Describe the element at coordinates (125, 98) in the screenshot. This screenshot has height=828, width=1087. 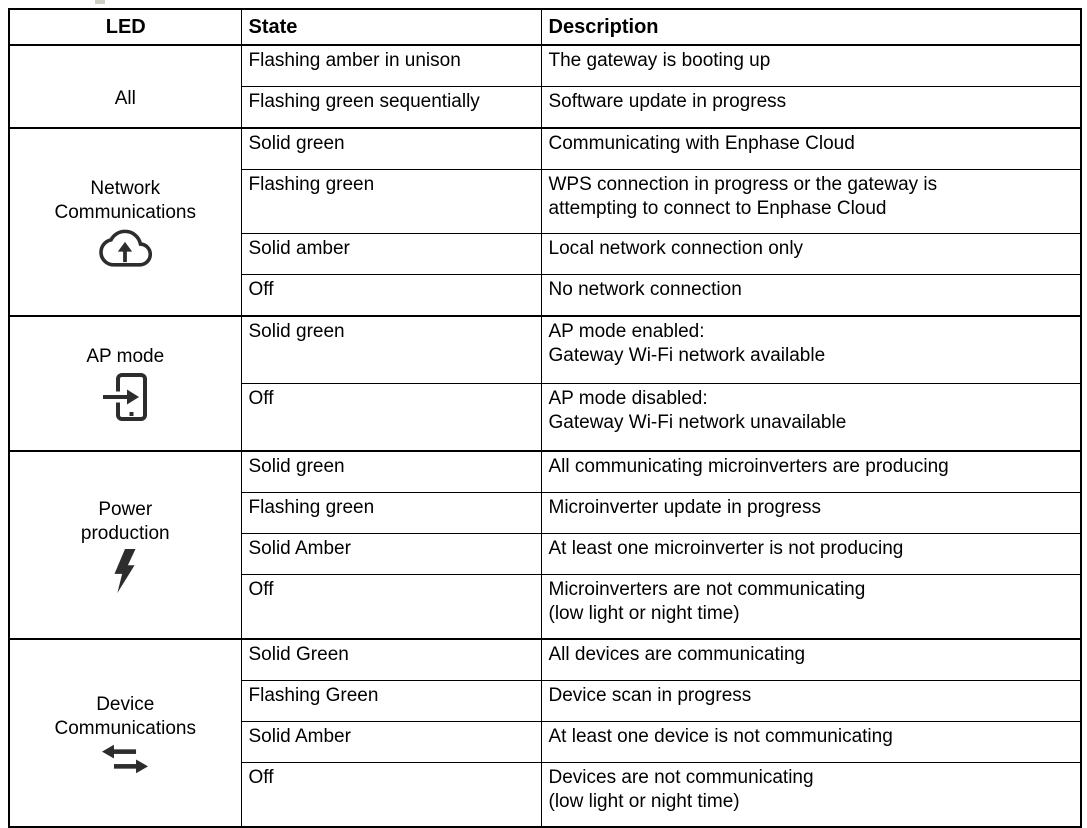
I see `led-label: All` at that location.